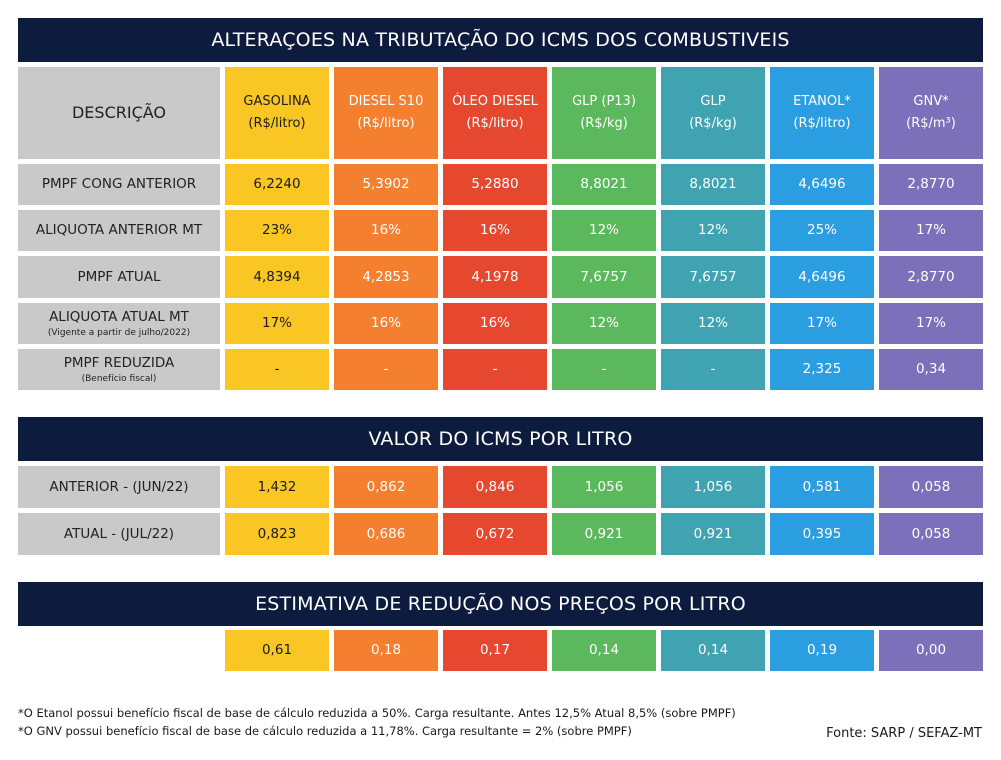 Image resolution: width=1001 pixels, height=760 pixels. What do you see at coordinates (904, 733) in the screenshot?
I see `source-credit: Fonte: SARP / SEFAZ-MT` at bounding box center [904, 733].